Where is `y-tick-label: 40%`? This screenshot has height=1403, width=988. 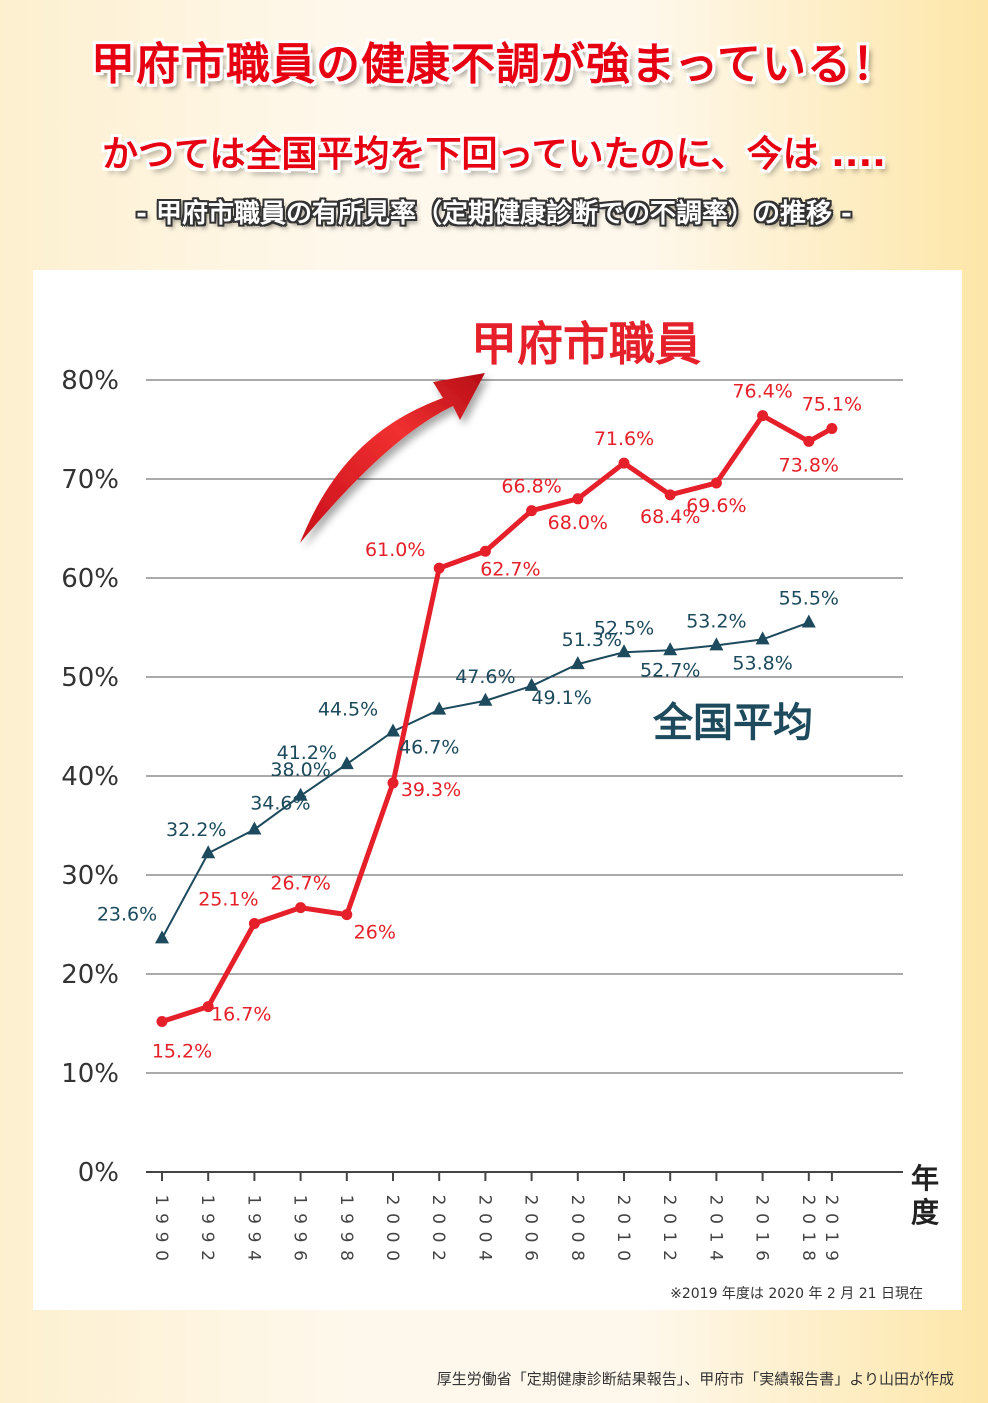
y-tick-label: 40% is located at coordinates (90, 777).